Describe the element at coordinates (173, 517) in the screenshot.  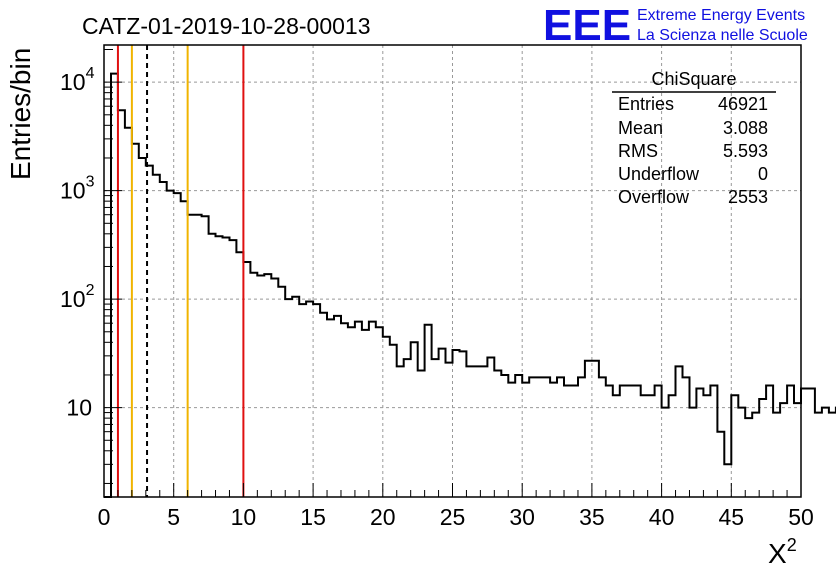
I see `x-tick-label: 5` at that location.